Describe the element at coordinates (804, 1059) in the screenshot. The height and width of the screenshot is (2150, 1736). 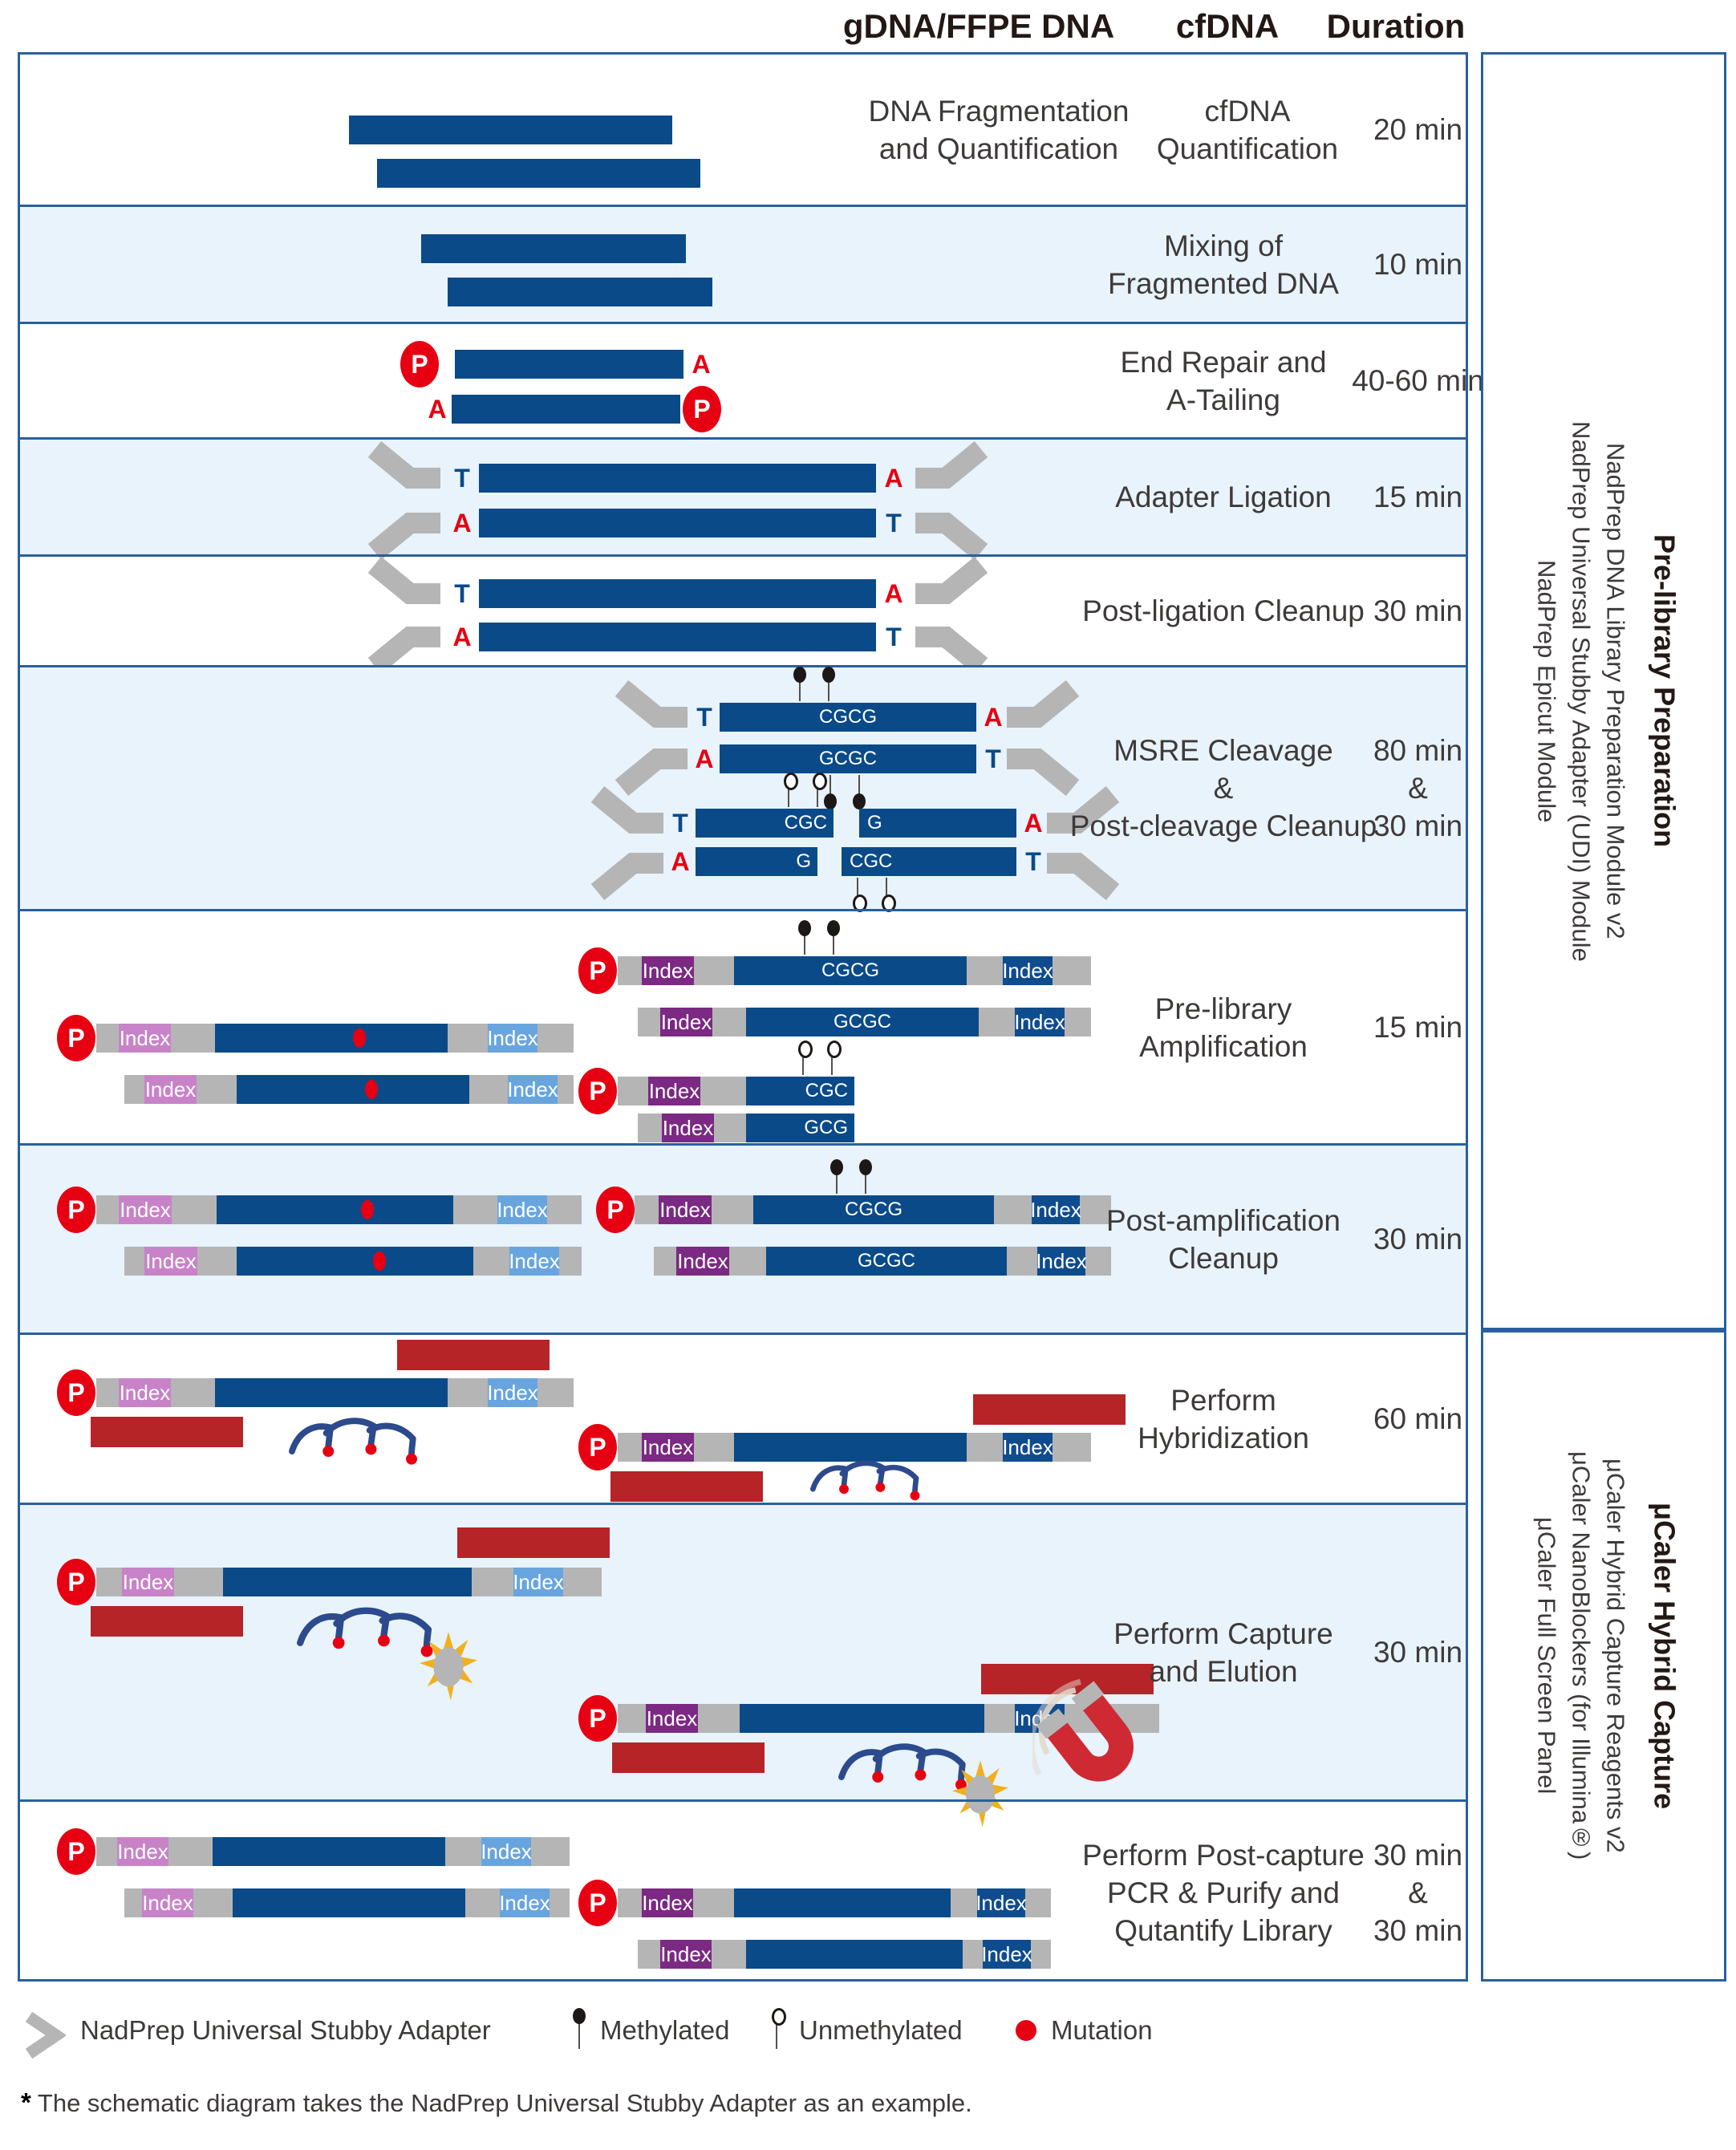
I see `unmethylated-pin-icon` at that location.